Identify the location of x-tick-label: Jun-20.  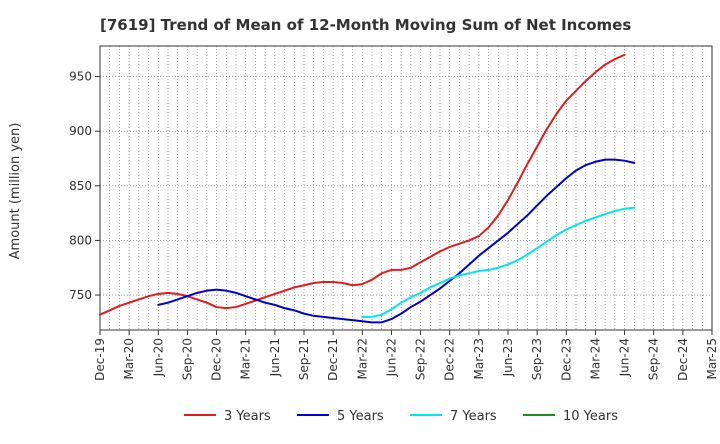
(158, 357).